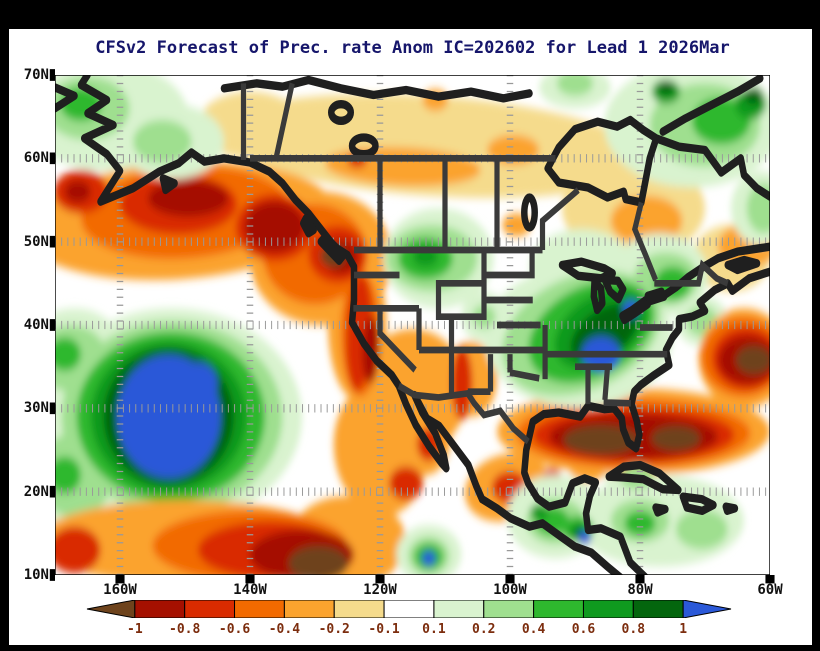  What do you see at coordinates (36, 325) in the screenshot?
I see `lat-label: 40N` at bounding box center [36, 325].